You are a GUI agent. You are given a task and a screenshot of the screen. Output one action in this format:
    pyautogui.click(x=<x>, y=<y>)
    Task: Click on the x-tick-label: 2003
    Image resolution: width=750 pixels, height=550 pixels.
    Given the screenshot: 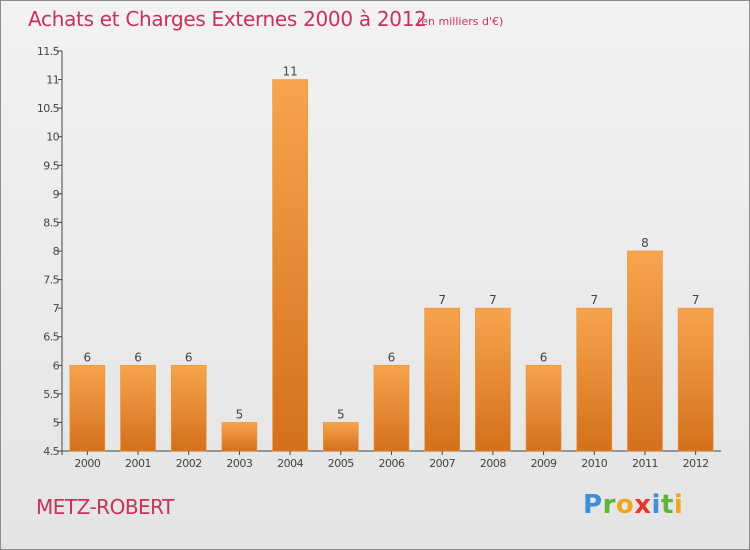 What is the action you would take?
    pyautogui.click(x=239, y=463)
    